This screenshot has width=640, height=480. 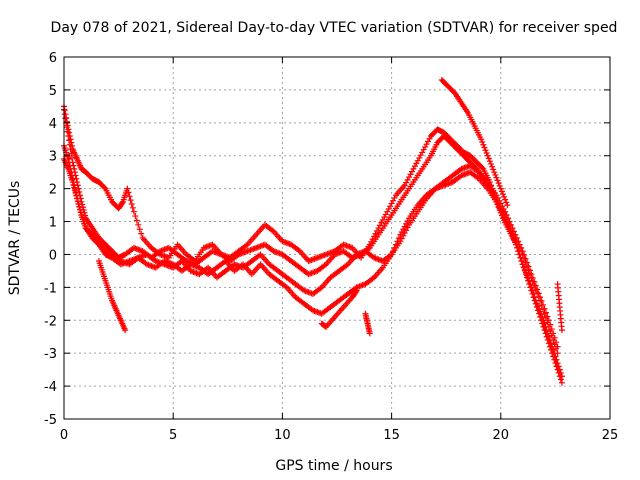 What do you see at coordinates (333, 466) in the screenshot?
I see `x-axis-label: GPS time / hours` at bounding box center [333, 466].